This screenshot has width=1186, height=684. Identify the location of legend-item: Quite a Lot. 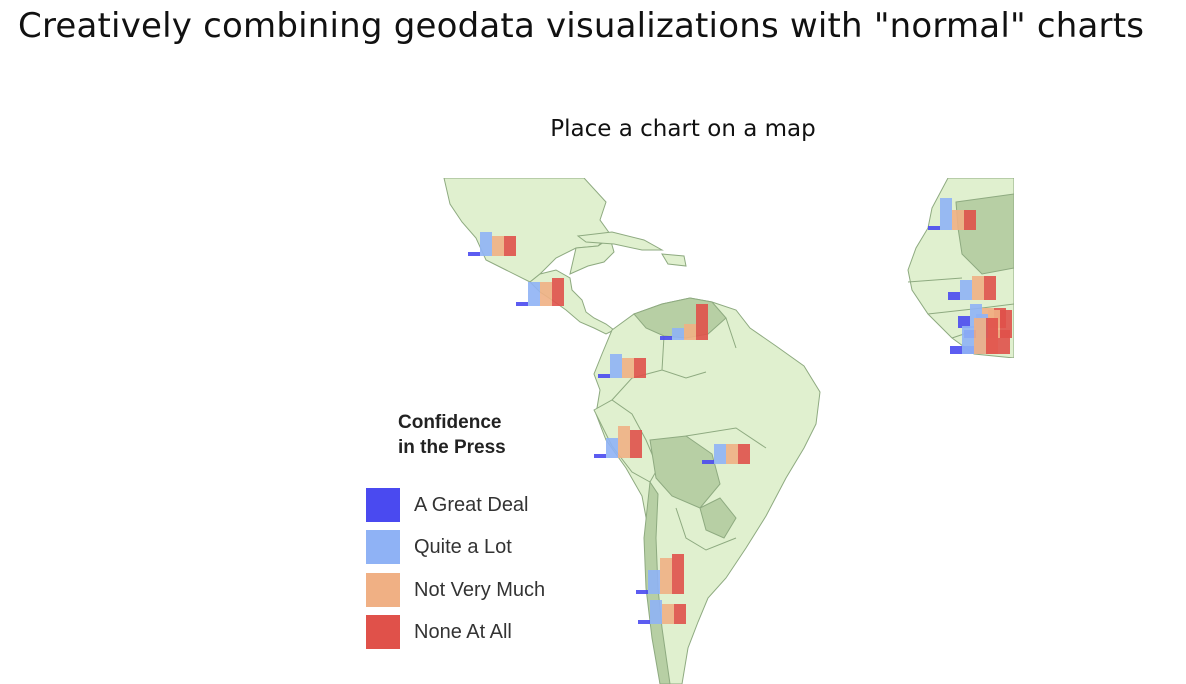
(439, 547).